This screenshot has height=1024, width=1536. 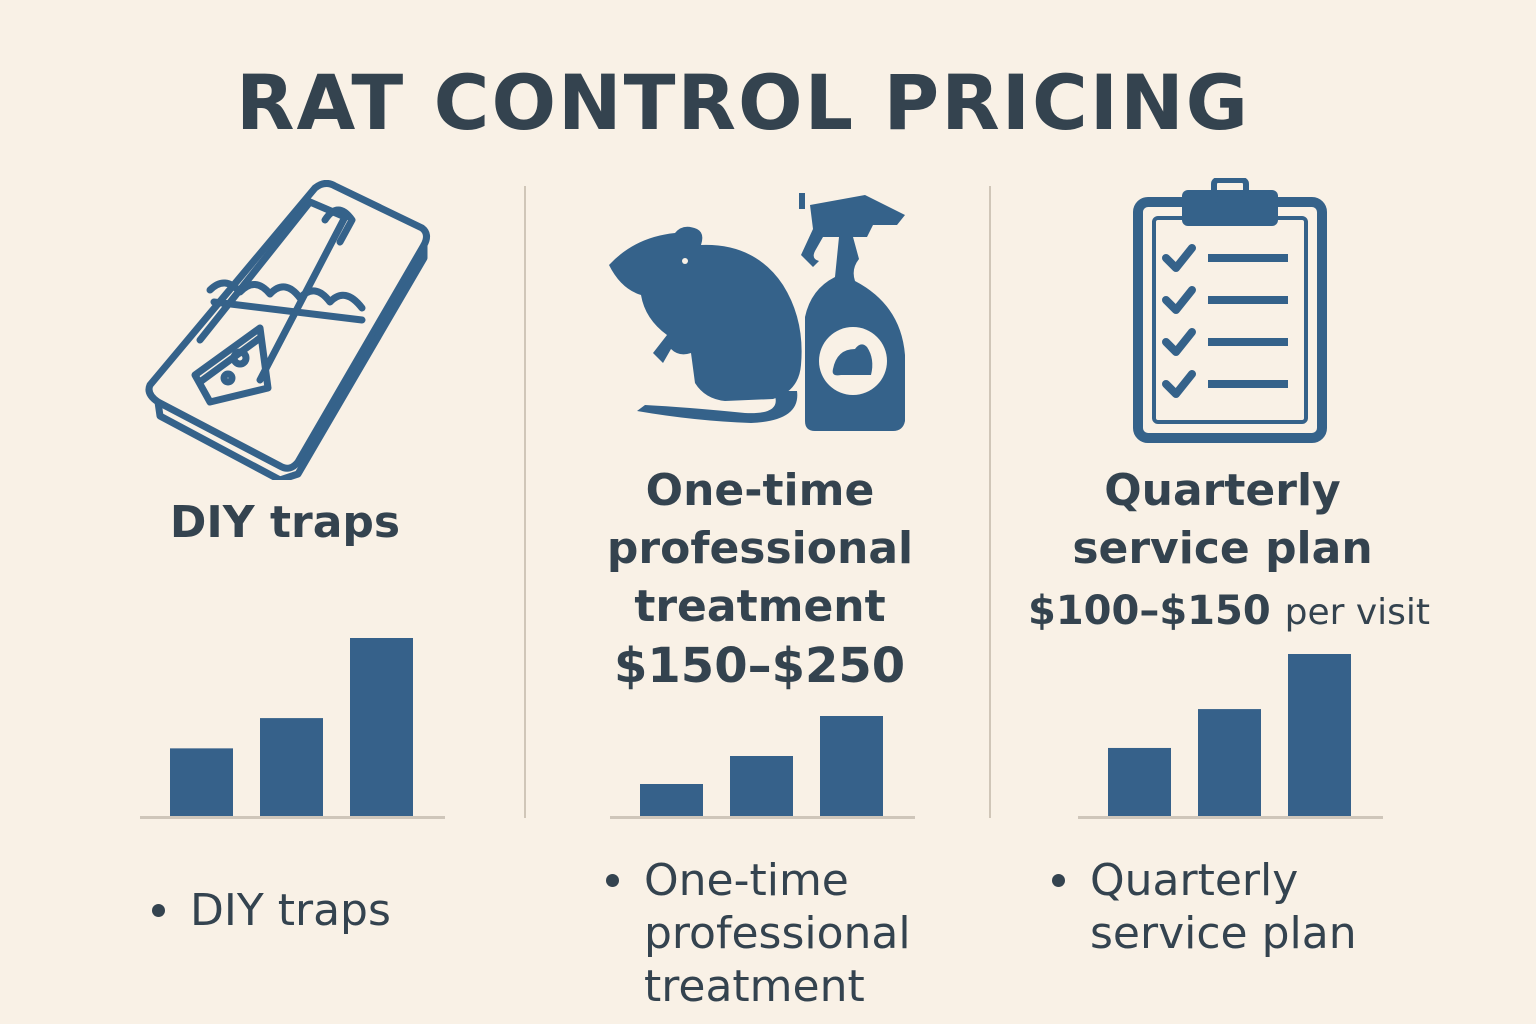 What do you see at coordinates (746, 880) in the screenshot?
I see `bullet-line: One-time` at bounding box center [746, 880].